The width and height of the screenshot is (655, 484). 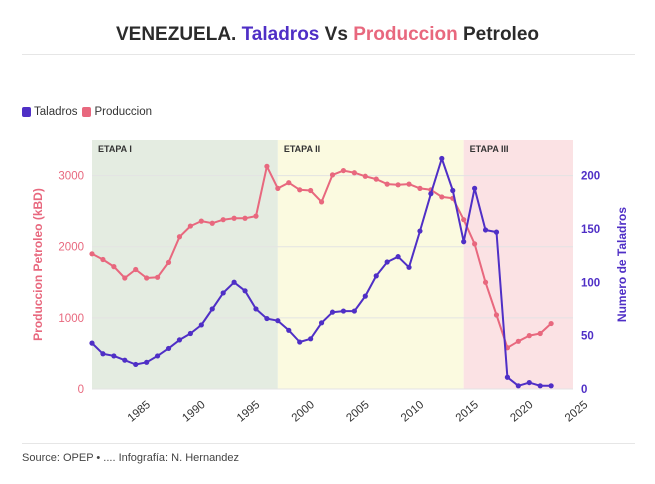 What do you see at coordinates (576, 412) in the screenshot?
I see `x-tick-label: 2025` at bounding box center [576, 412].